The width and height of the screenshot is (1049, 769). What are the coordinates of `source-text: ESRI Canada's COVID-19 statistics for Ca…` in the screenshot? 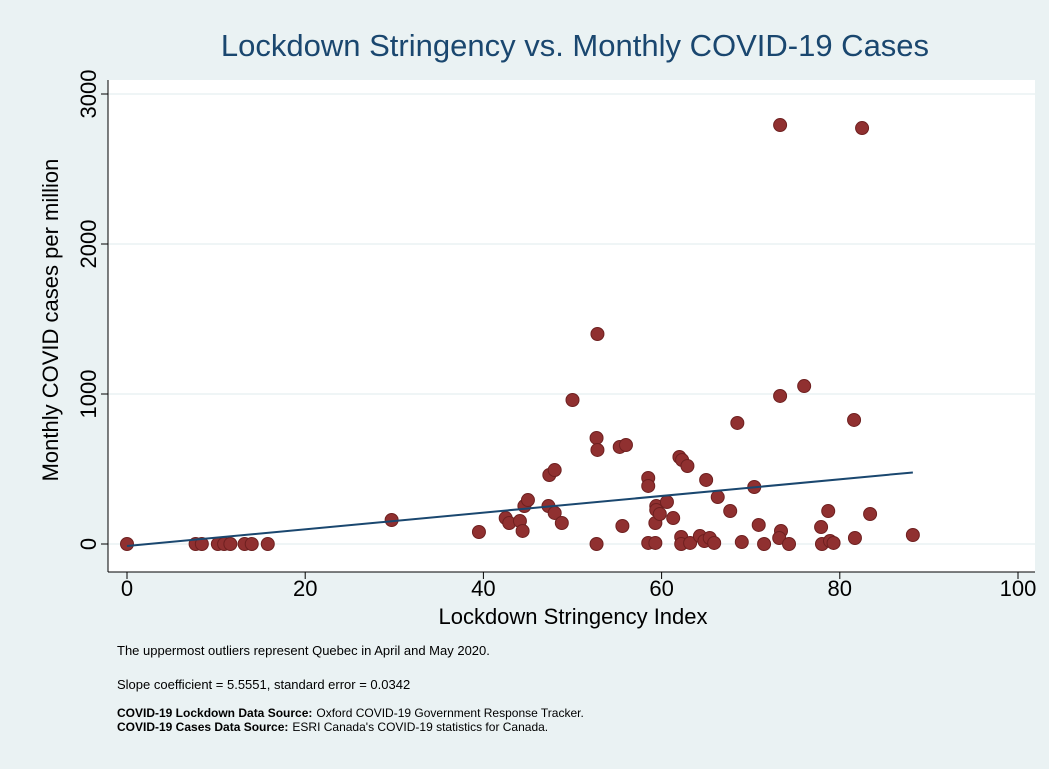 It's located at (420, 727).